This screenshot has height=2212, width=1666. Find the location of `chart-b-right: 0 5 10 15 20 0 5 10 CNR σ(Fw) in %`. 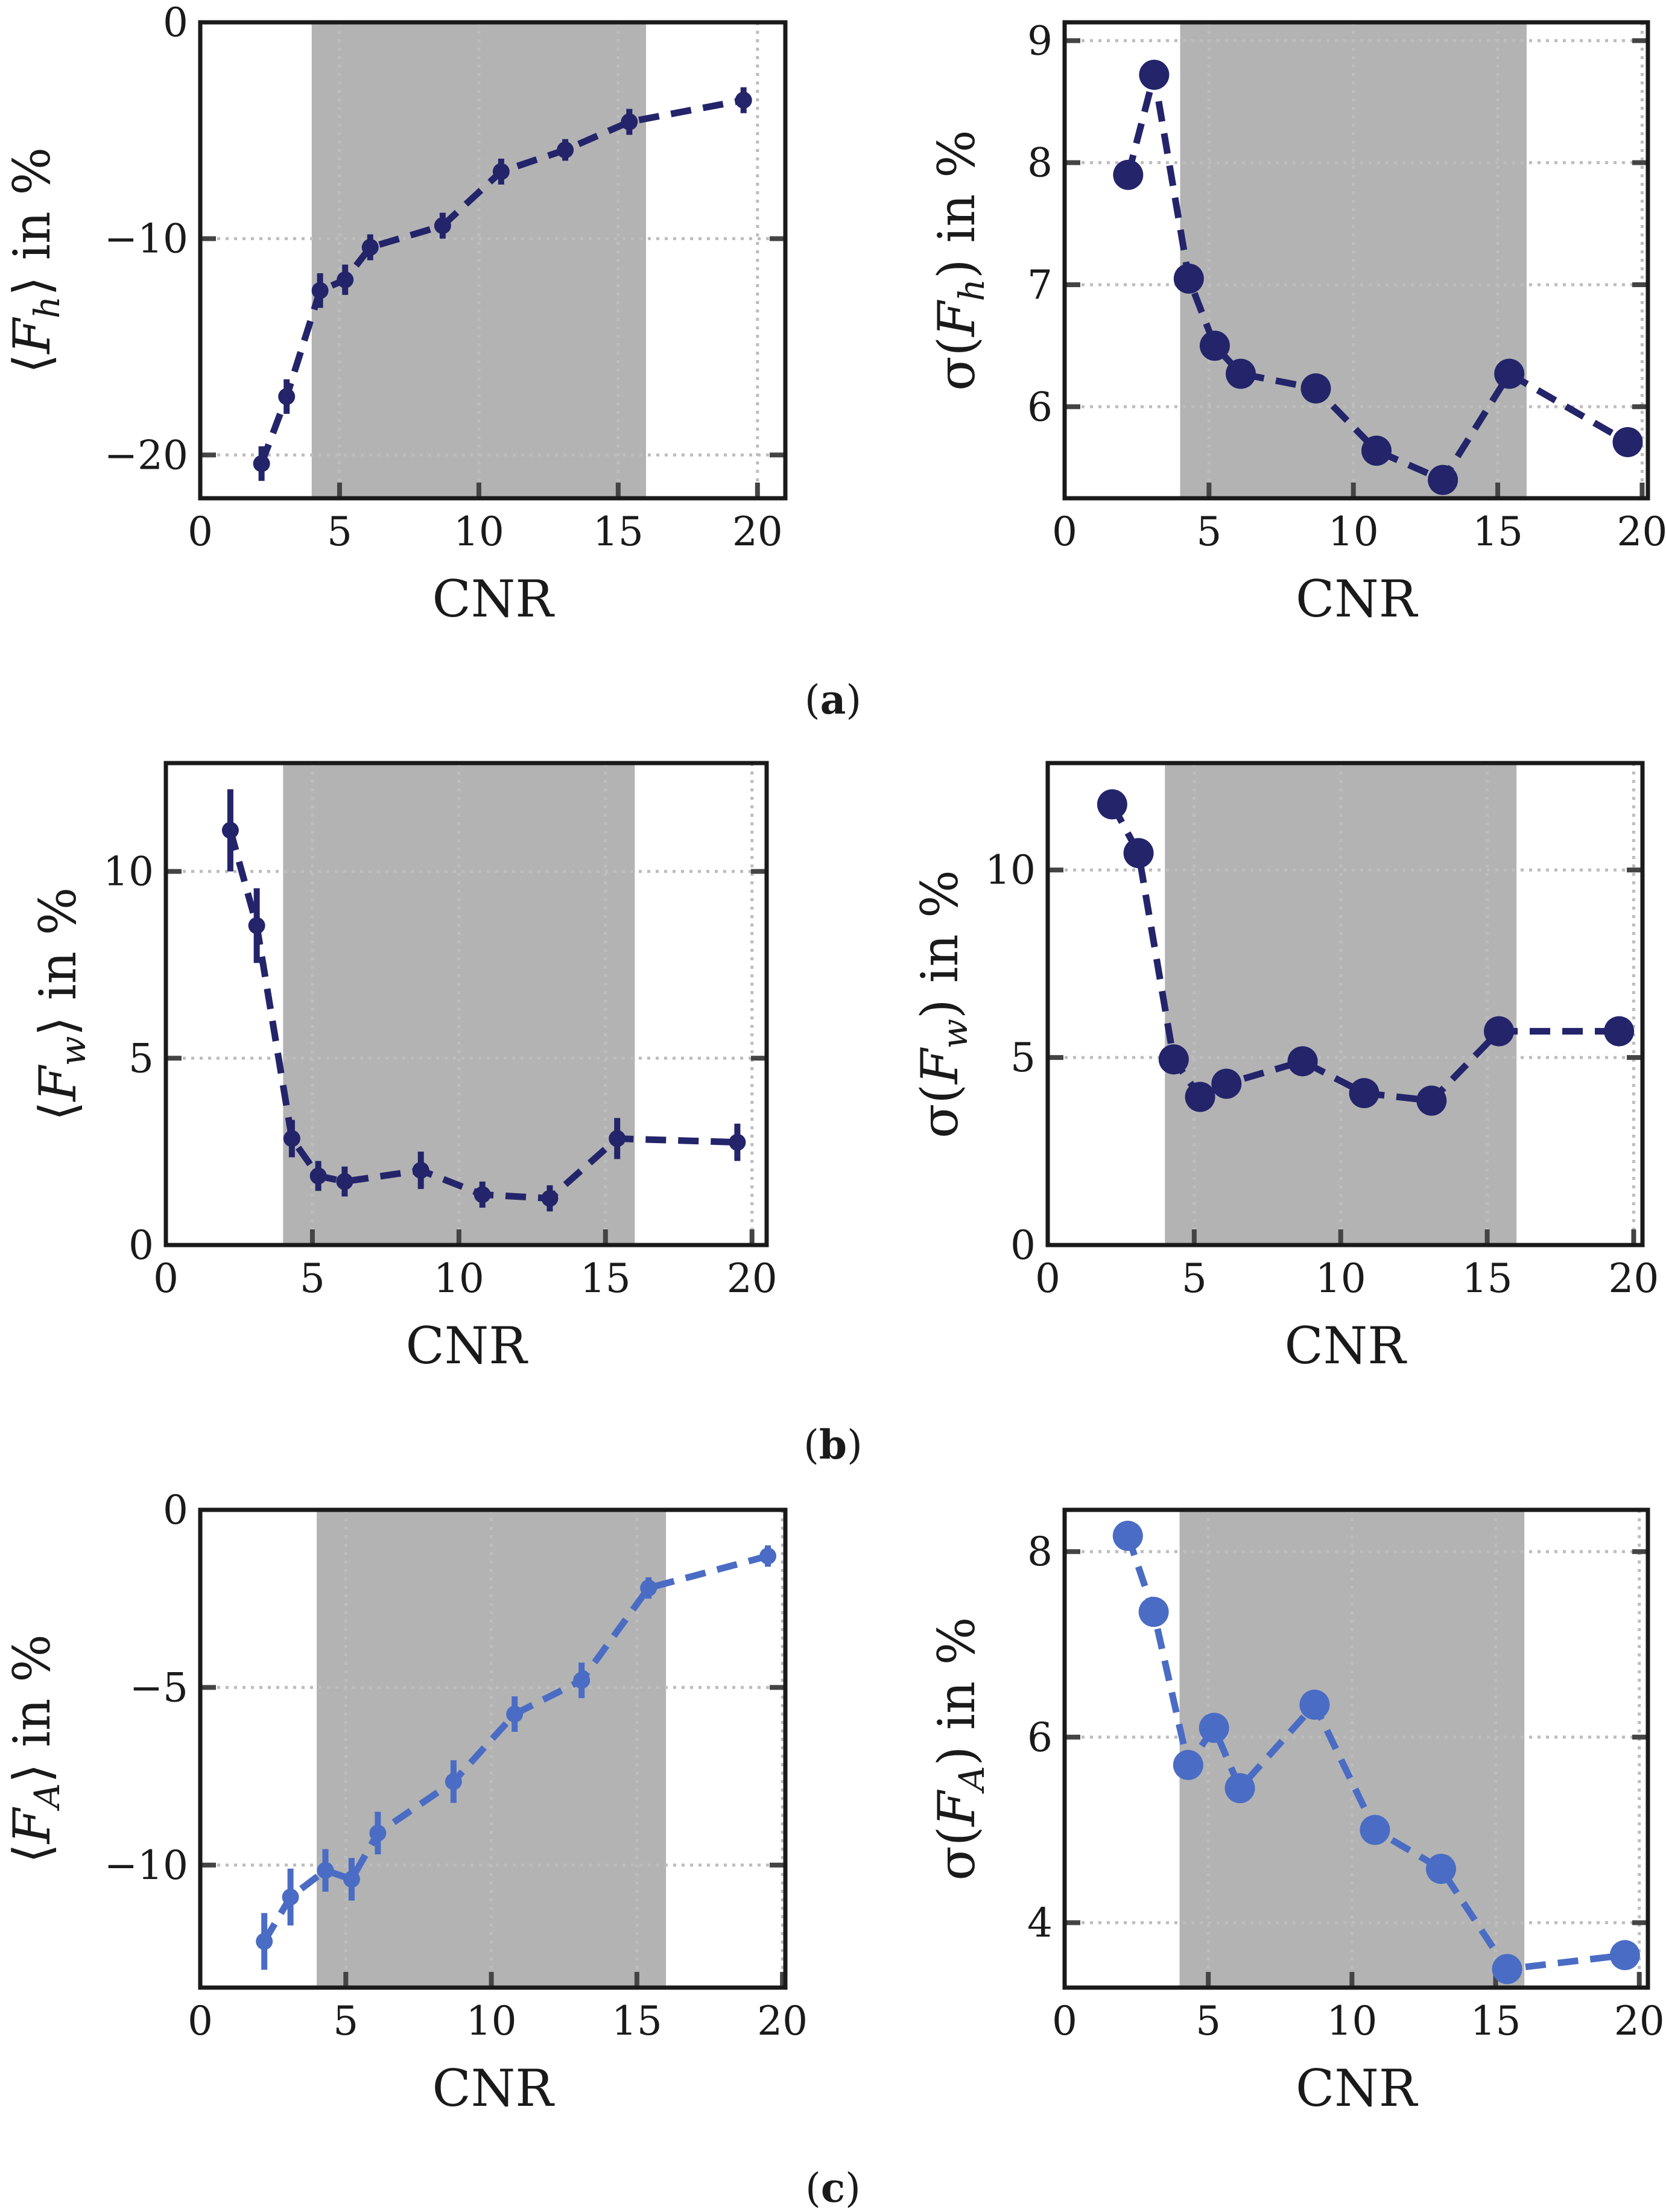

chart-b-right: 0 5 10 15 20 0 5 10 CNR σ(Fw) in % is located at coordinates (1284, 1068).